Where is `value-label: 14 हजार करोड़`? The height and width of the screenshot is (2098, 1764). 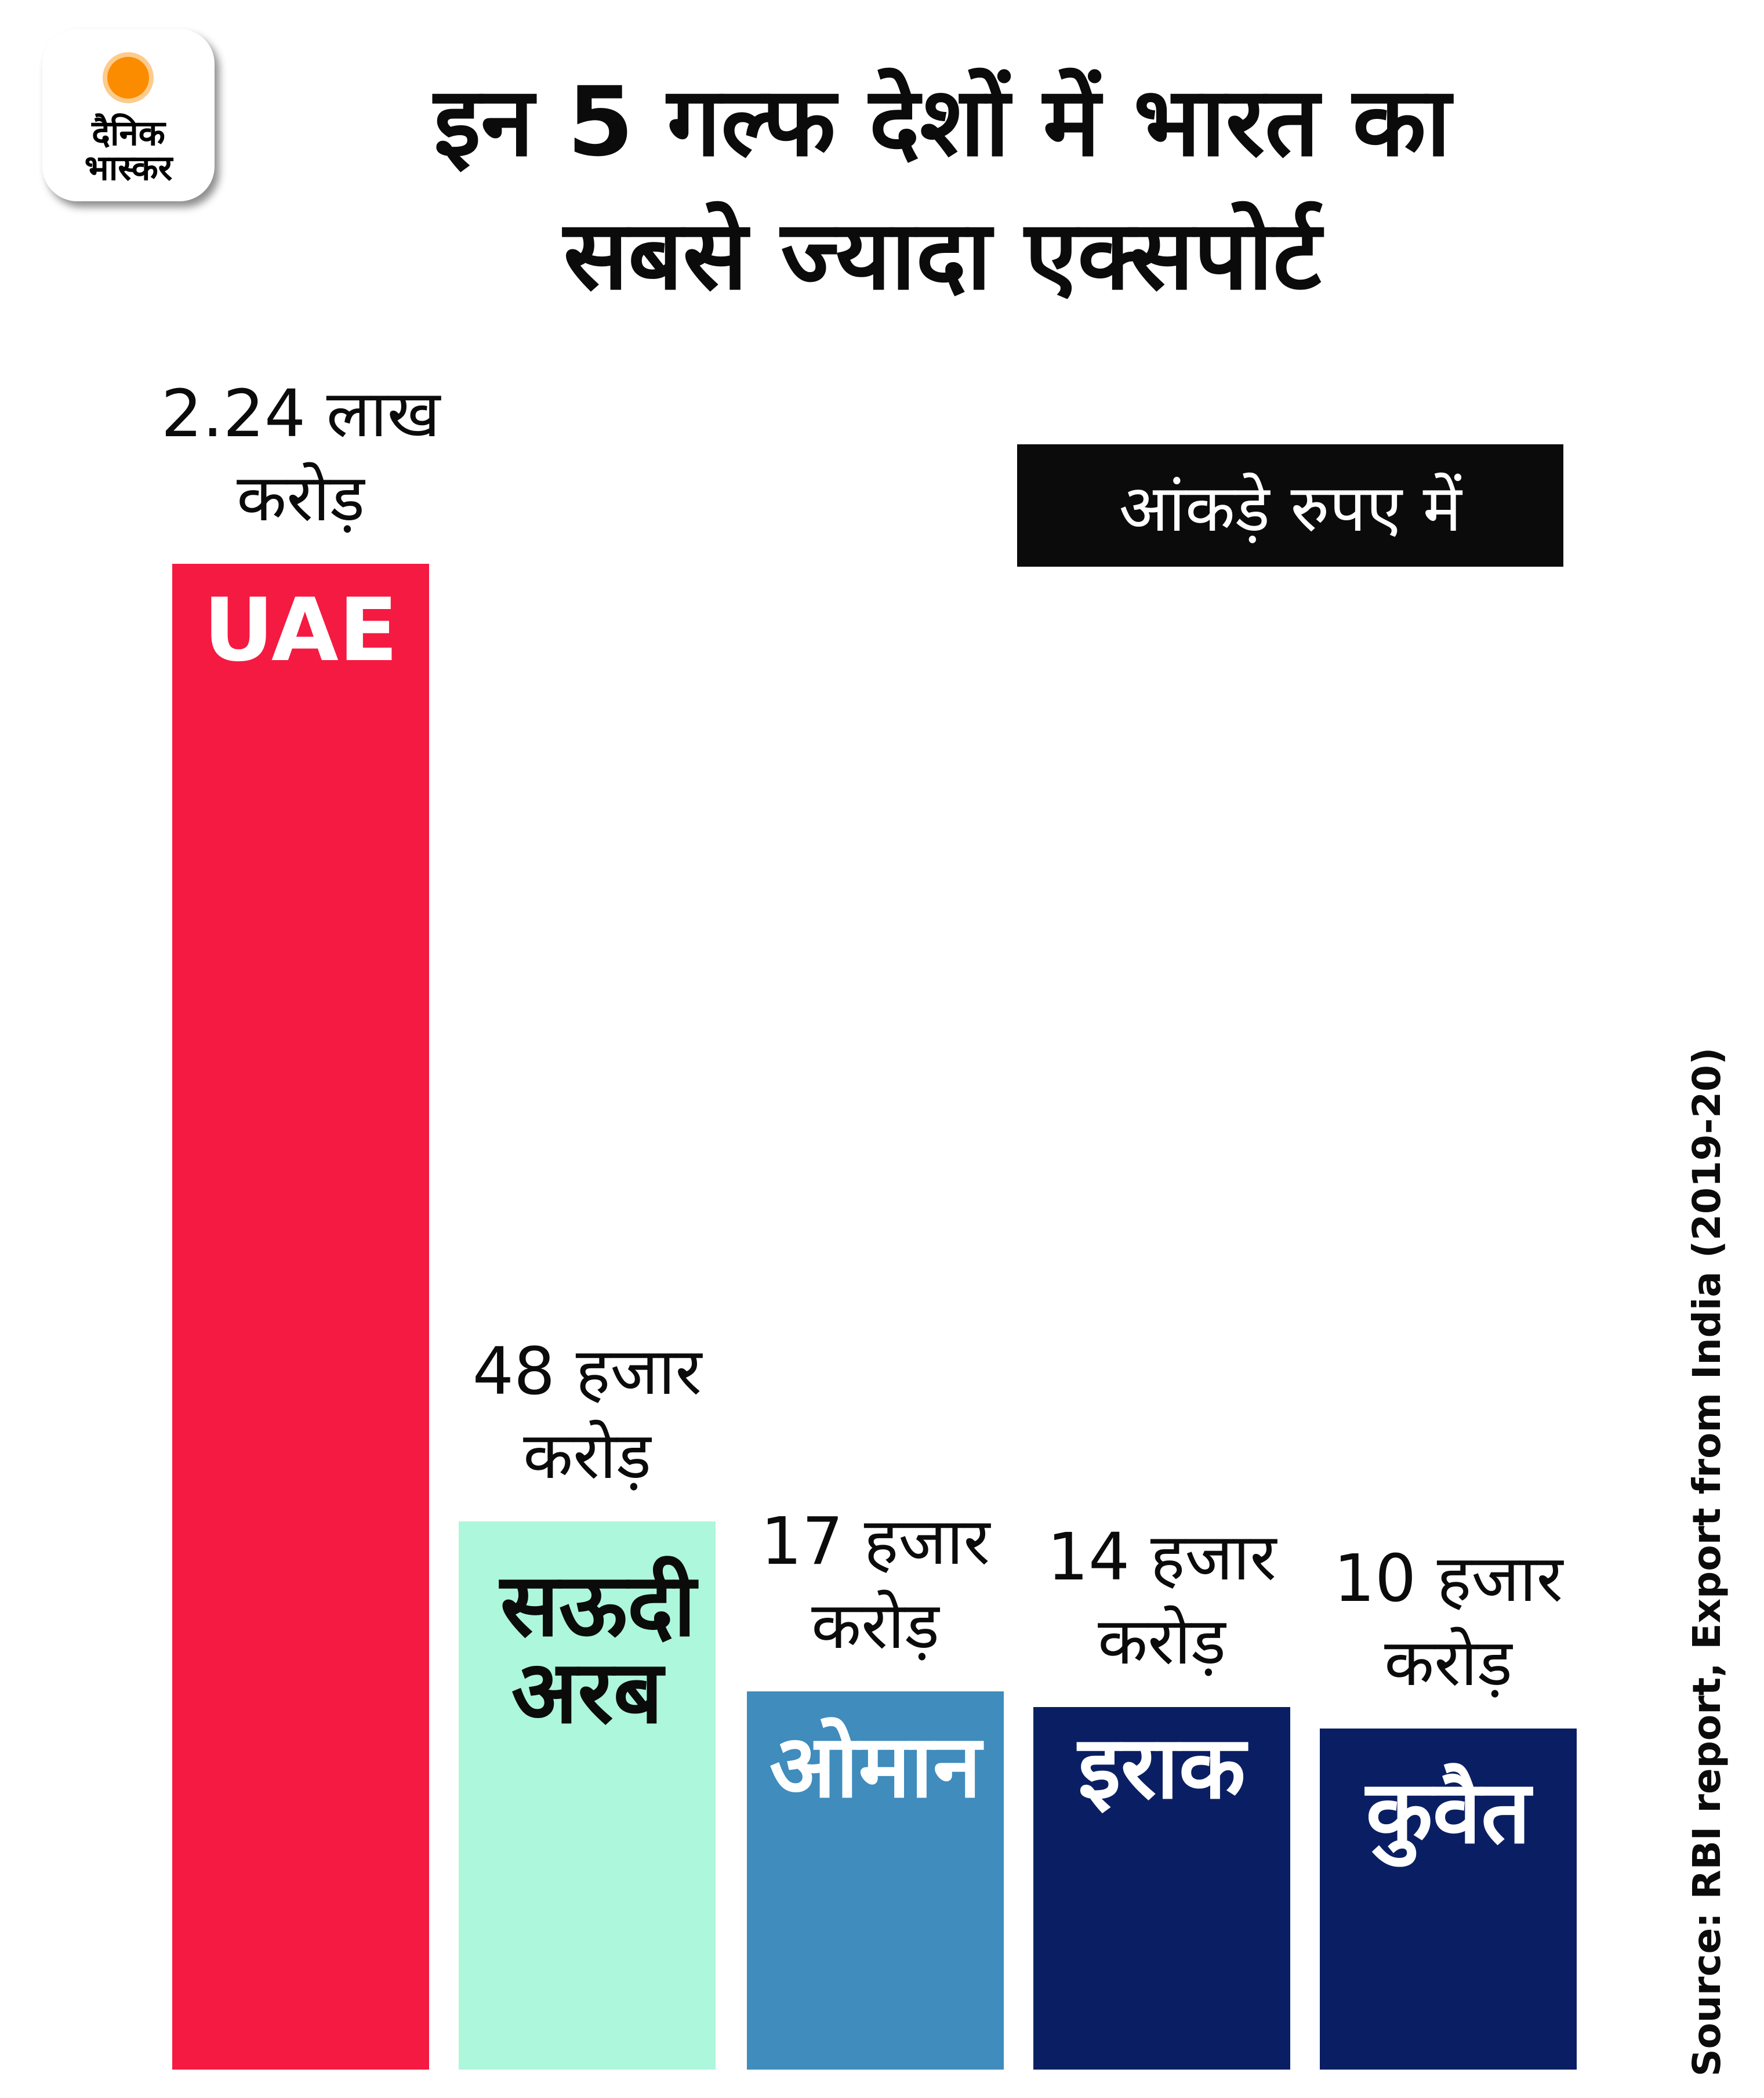
value-label: 14 हजार करोड़ is located at coordinates (1162, 1600).